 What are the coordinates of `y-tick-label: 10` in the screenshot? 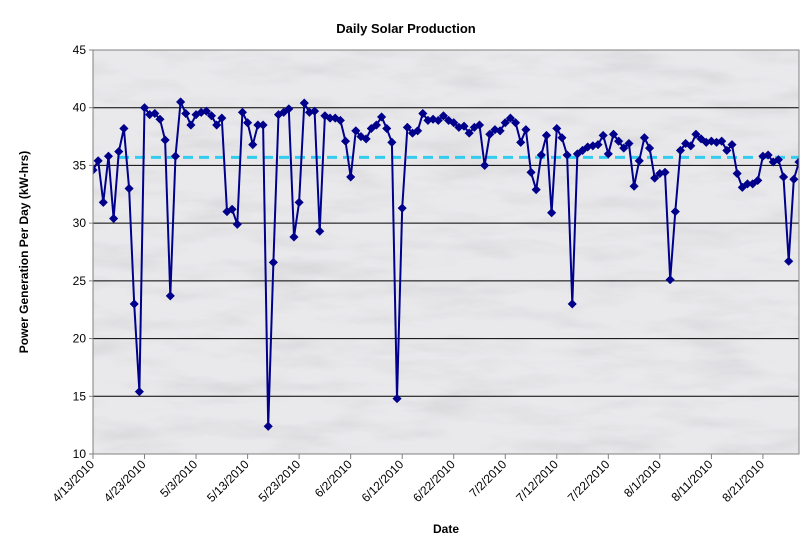 It's located at (80, 454).